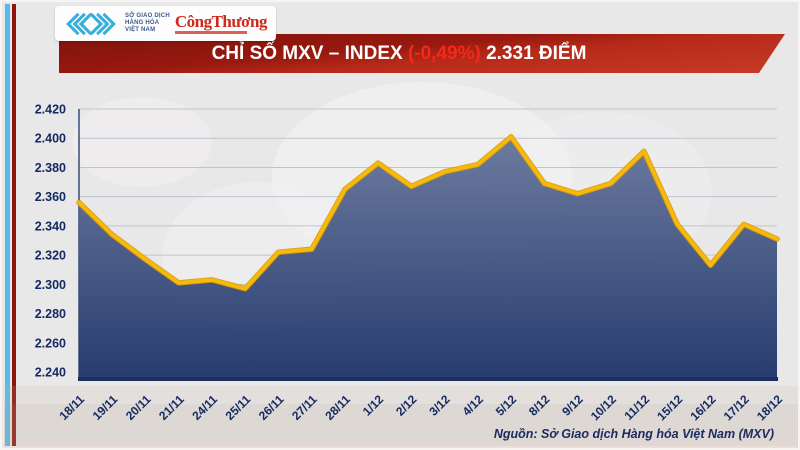 The height and width of the screenshot is (450, 800). Describe the element at coordinates (533, 53) in the screenshot. I see `title-suffix: 2.331 ĐIỂM` at that location.